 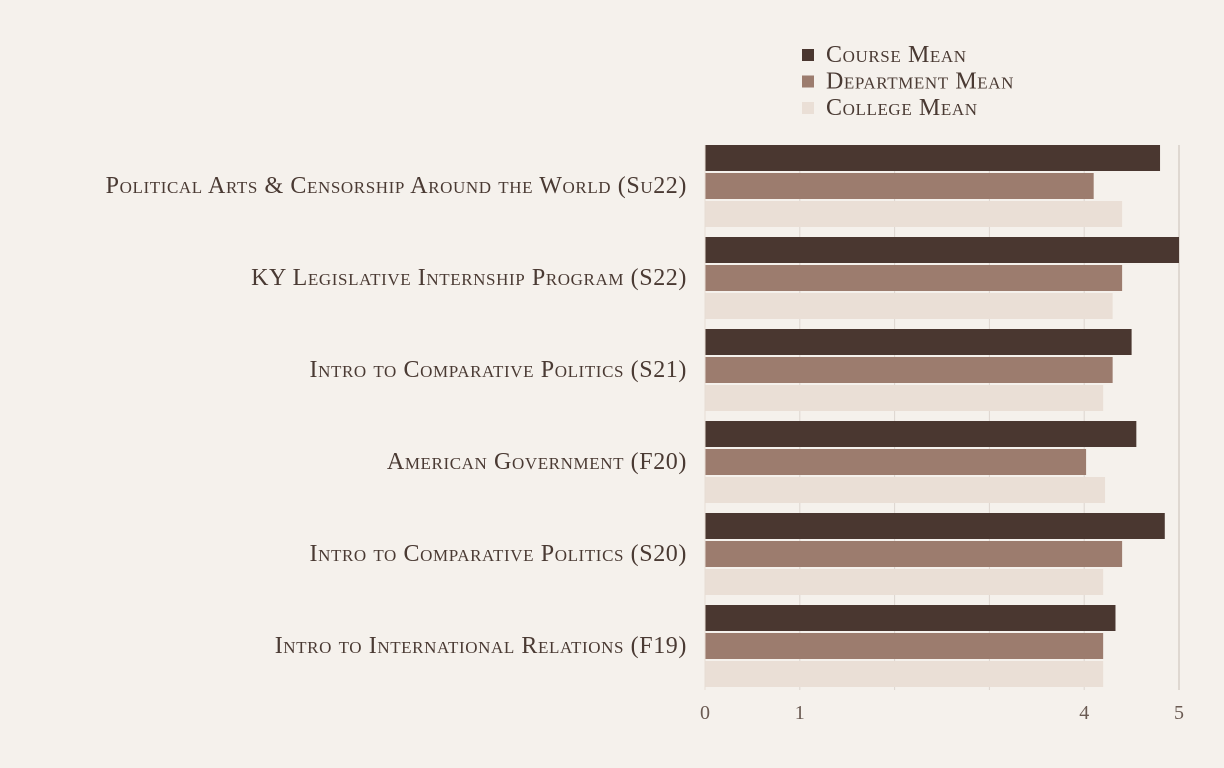 What do you see at coordinates (920, 82) in the screenshot?
I see `legend-label: Department Mean` at bounding box center [920, 82].